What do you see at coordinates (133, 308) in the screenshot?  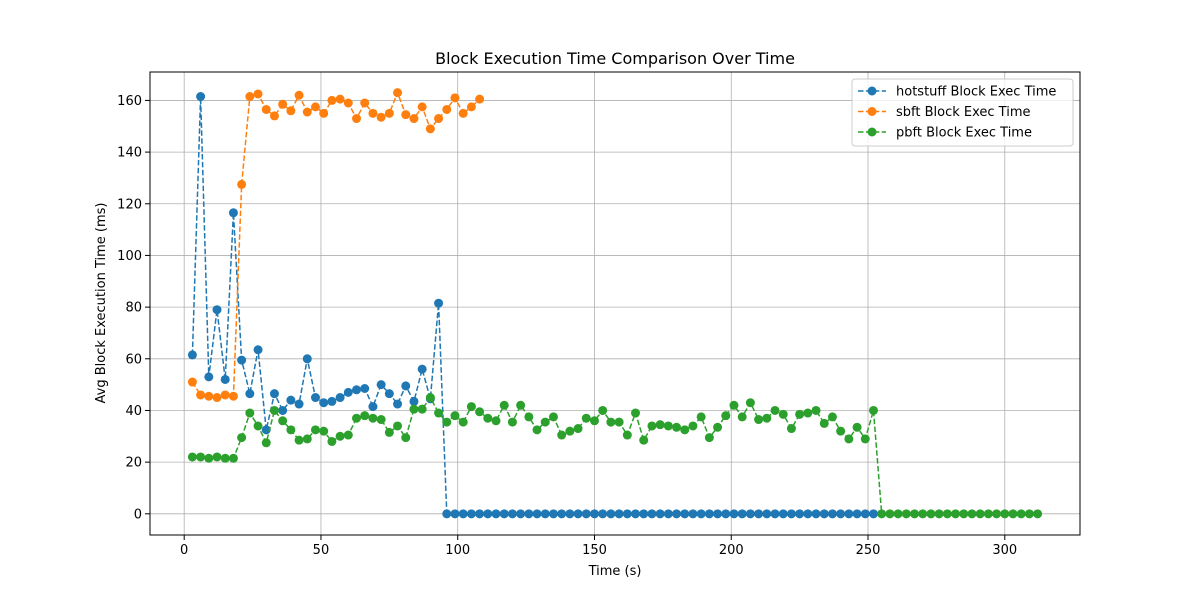 I see `y-tick-label: 80` at bounding box center [133, 308].